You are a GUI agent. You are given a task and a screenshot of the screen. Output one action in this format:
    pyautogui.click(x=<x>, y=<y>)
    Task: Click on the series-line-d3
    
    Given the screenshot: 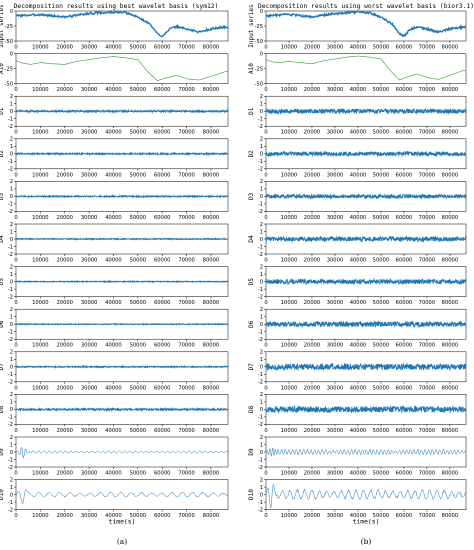 What is the action you would take?
    pyautogui.click(x=122, y=196)
    